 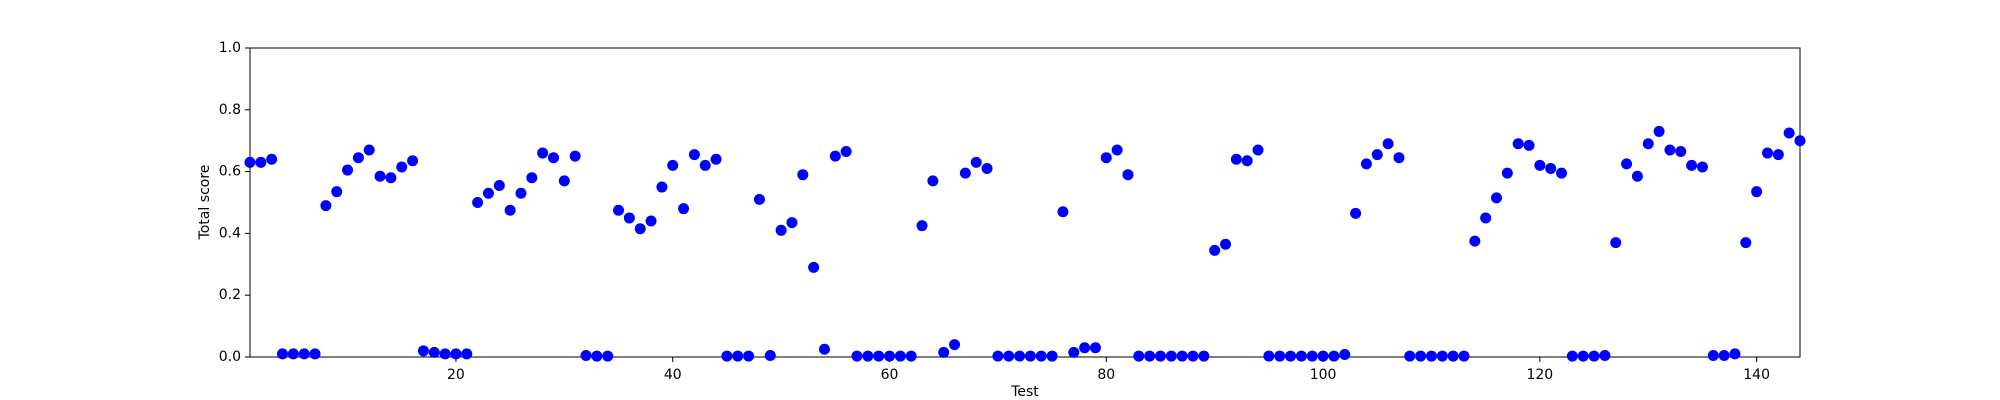 What do you see at coordinates (230, 357) in the screenshot?
I see `y-tick-label: 0.0` at bounding box center [230, 357].